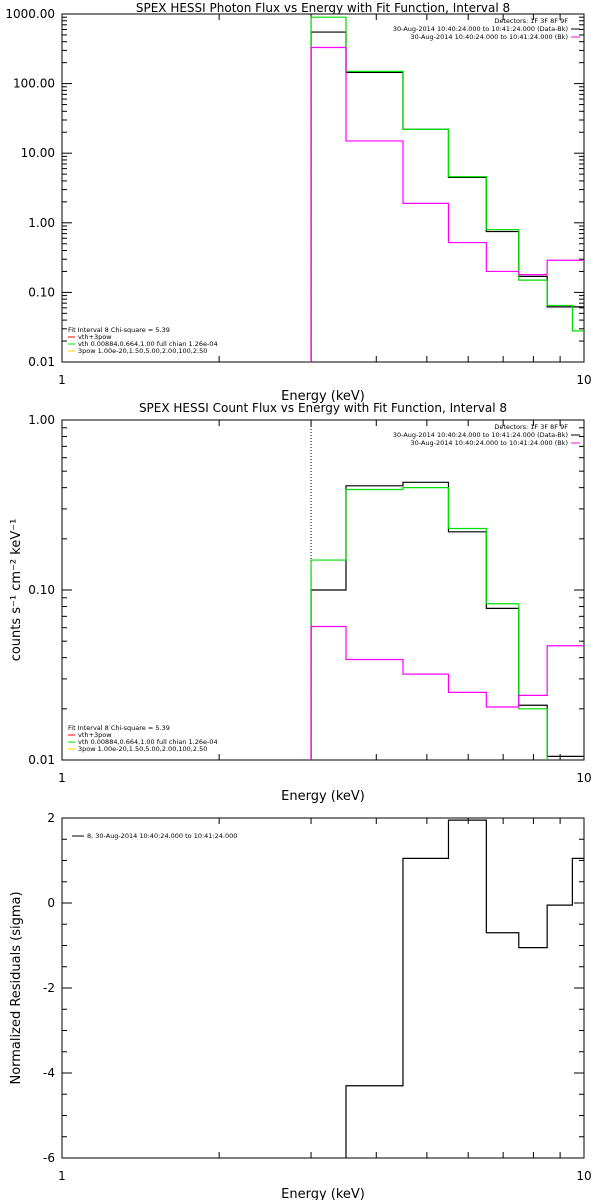  Describe the element at coordinates (16, 987) in the screenshot. I see `y-axis-label: Normalized Residuals (sigma)` at that location.